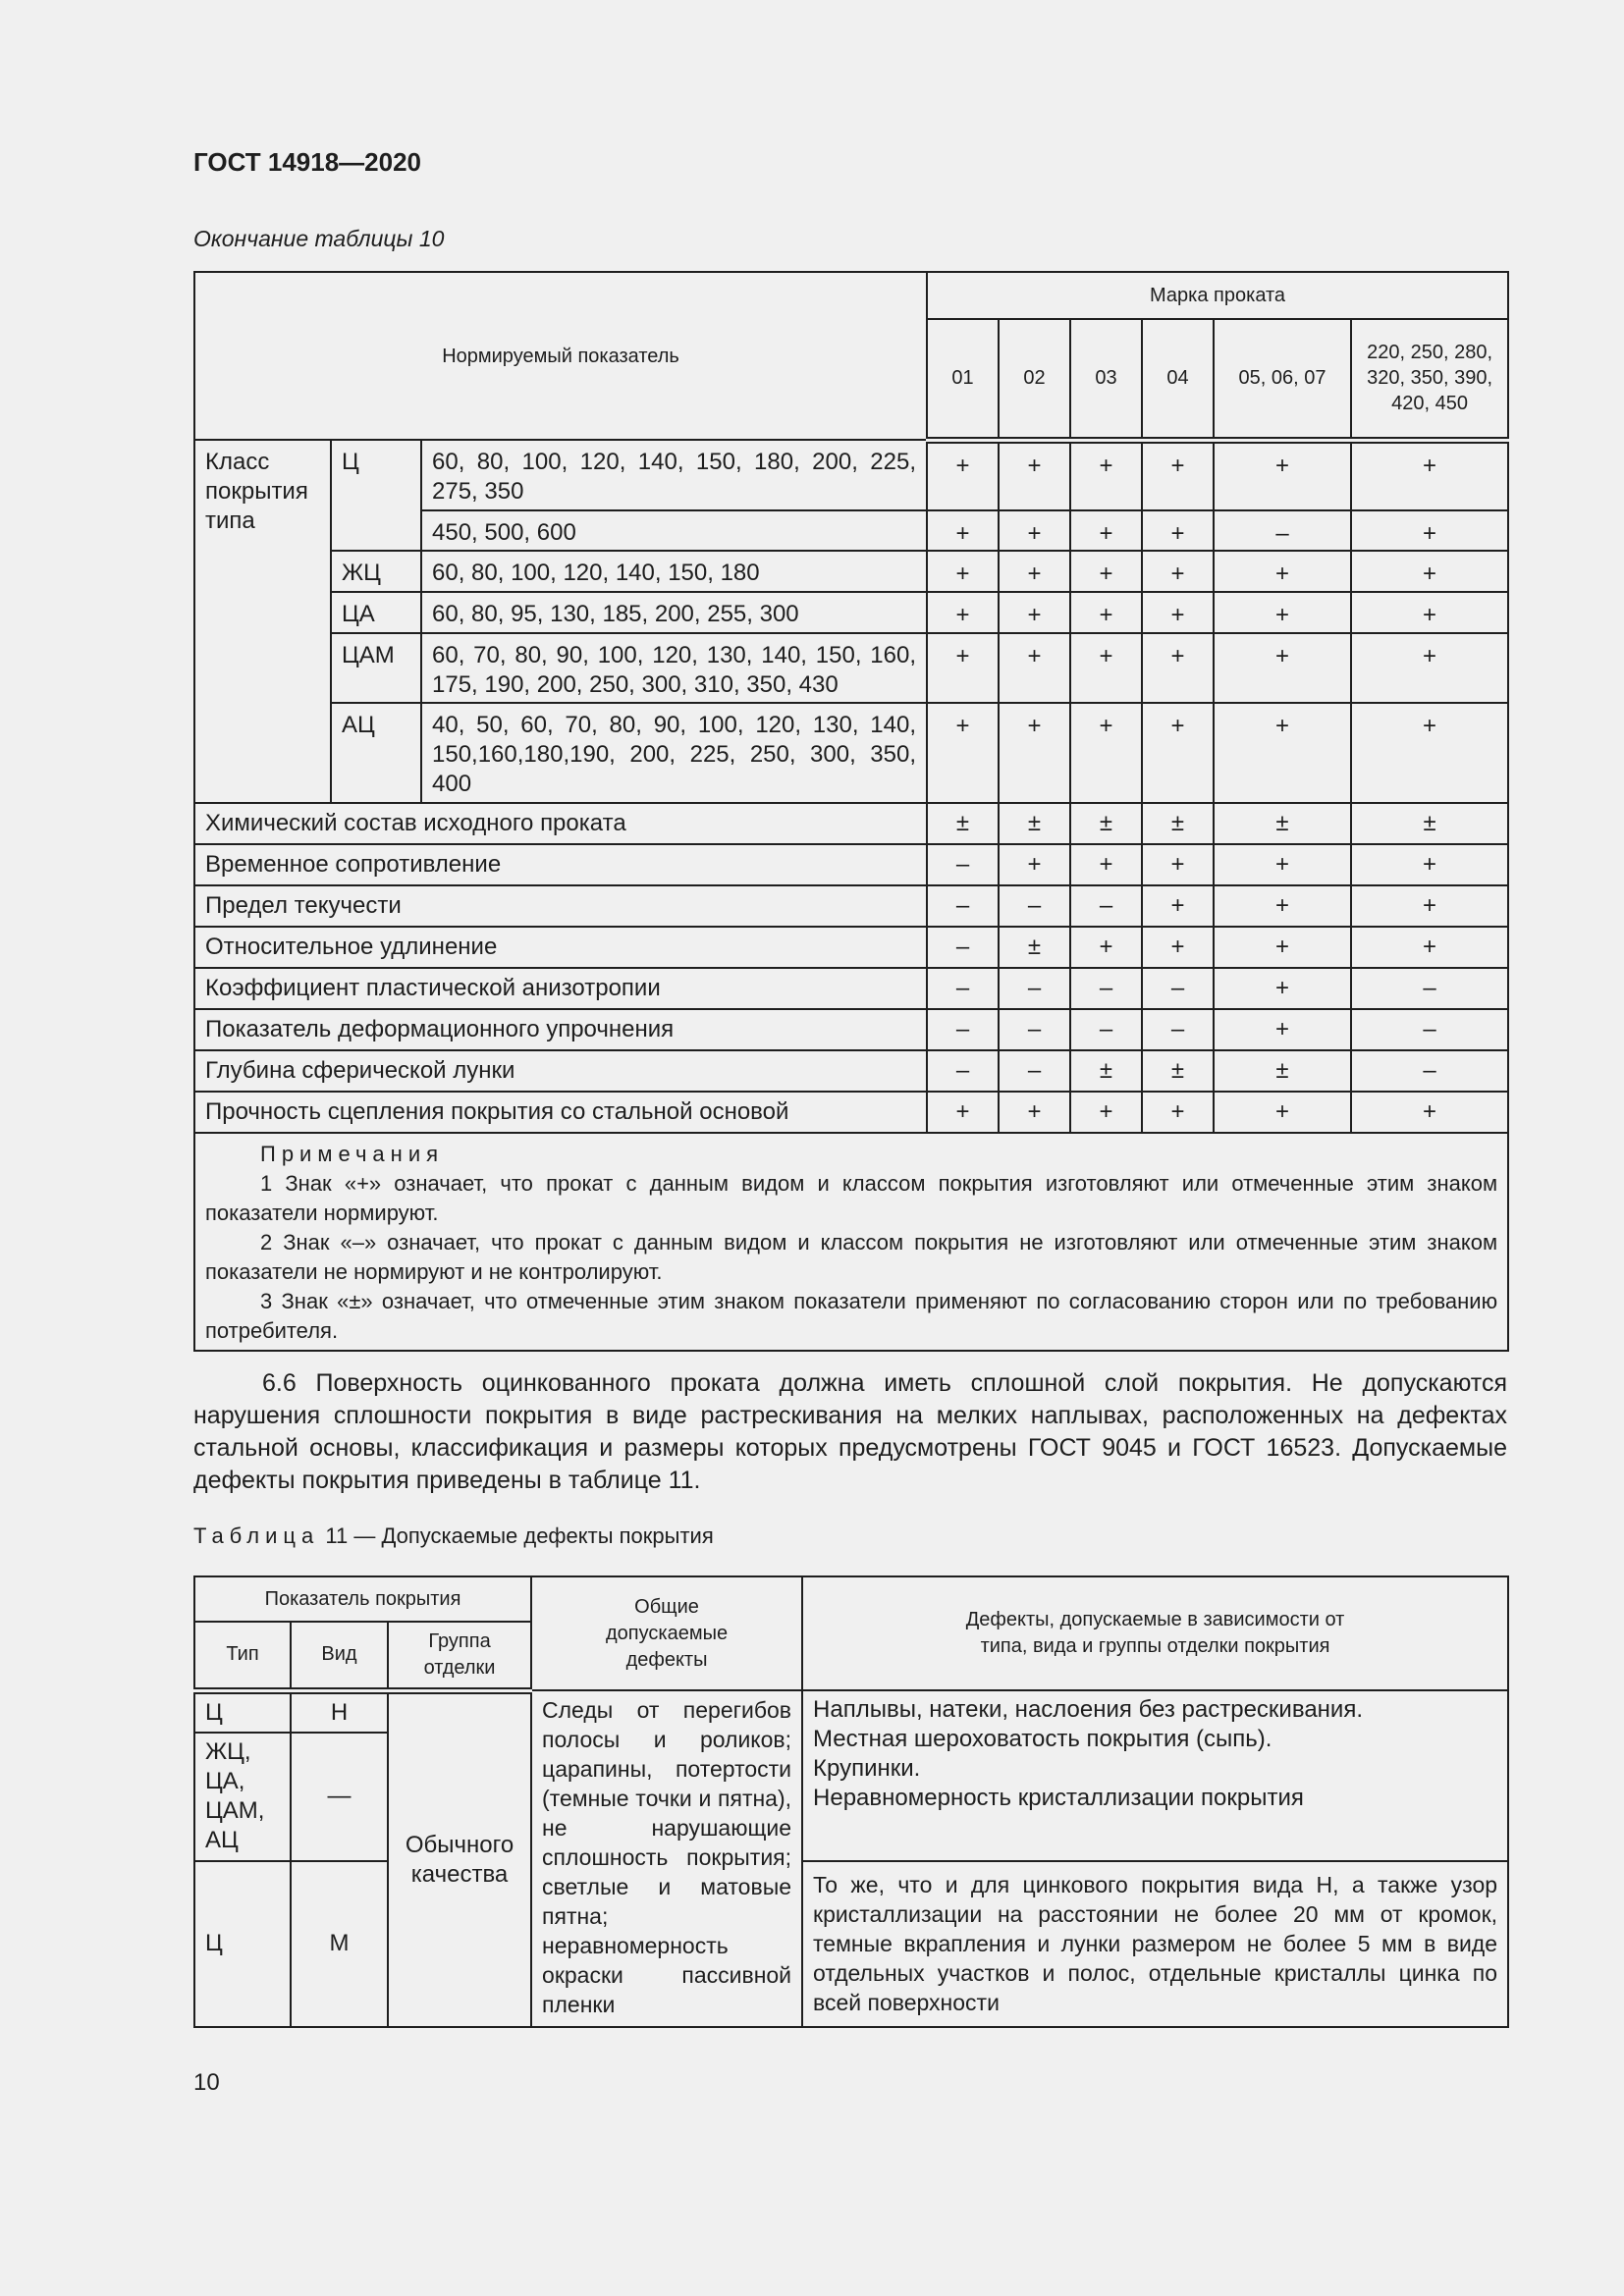  Describe the element at coordinates (851, 947) in the screenshot. I see `table-row: Относительное удлинение – ± + + + +` at that location.